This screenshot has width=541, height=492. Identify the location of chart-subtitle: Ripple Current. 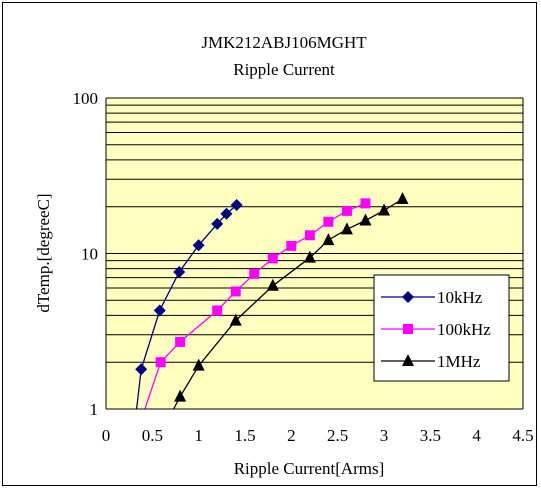
(284, 69).